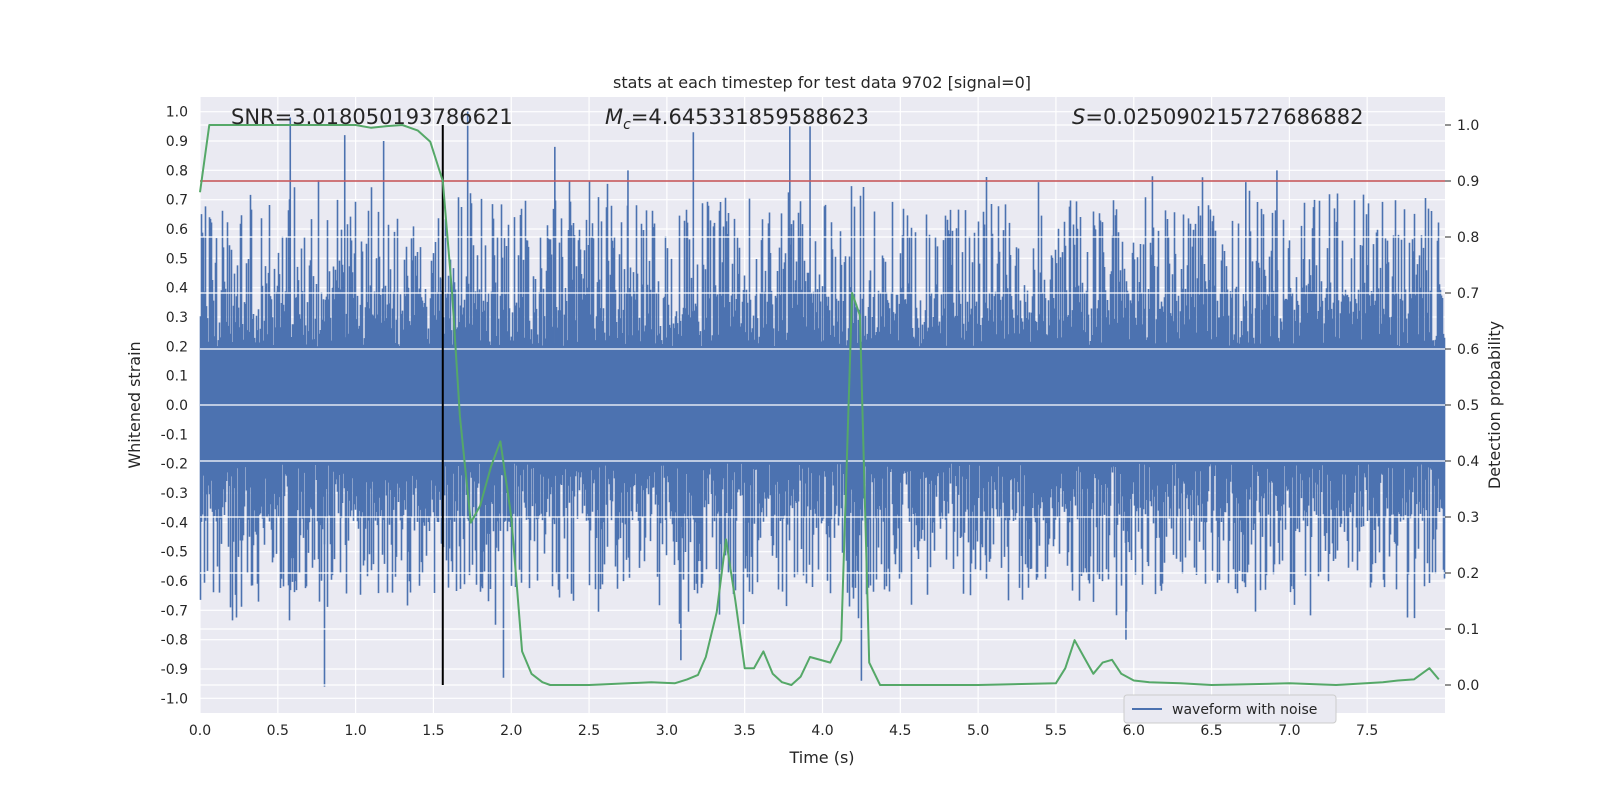 The height and width of the screenshot is (800, 1600). What do you see at coordinates (745, 731) in the screenshot?
I see `x-tick-label-7: 3.5` at bounding box center [745, 731].